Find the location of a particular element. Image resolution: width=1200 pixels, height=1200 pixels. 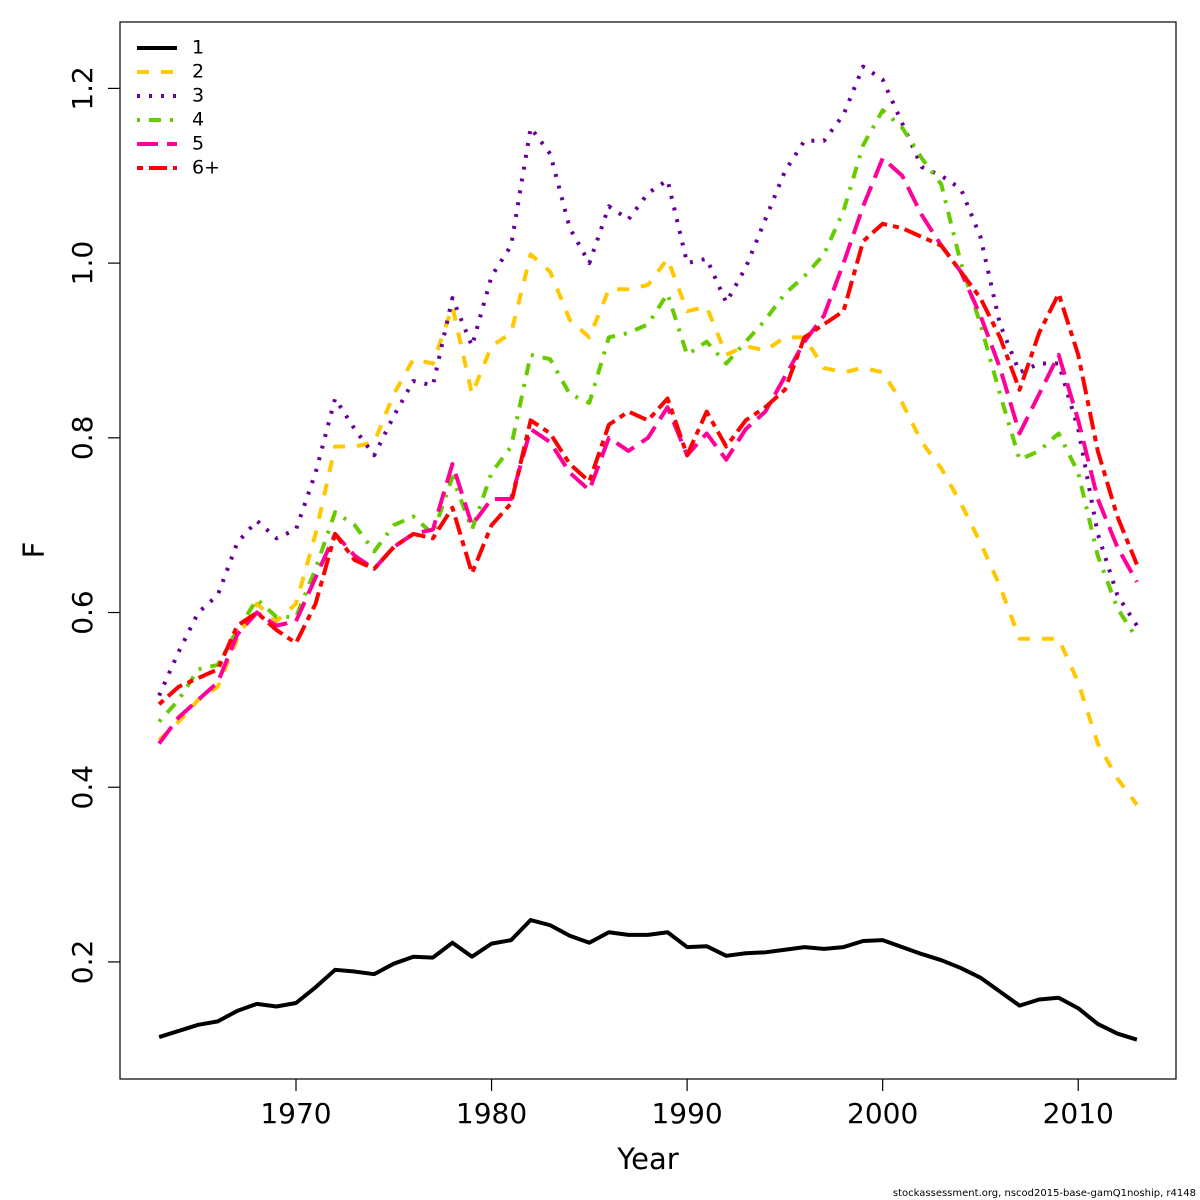

x-tick-label: 1980 is located at coordinates (491, 1113).